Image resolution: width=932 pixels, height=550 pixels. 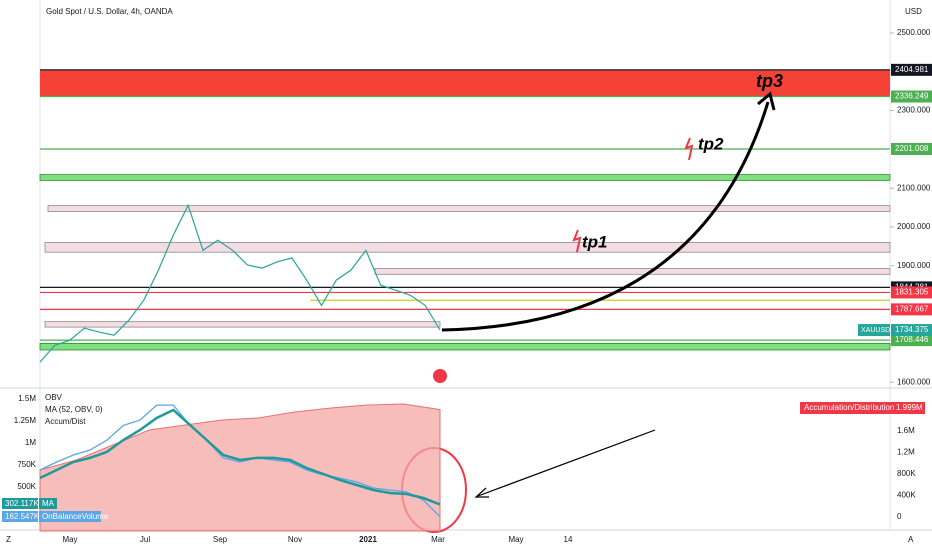 I want to click on ad-tag, so click(x=862, y=408).